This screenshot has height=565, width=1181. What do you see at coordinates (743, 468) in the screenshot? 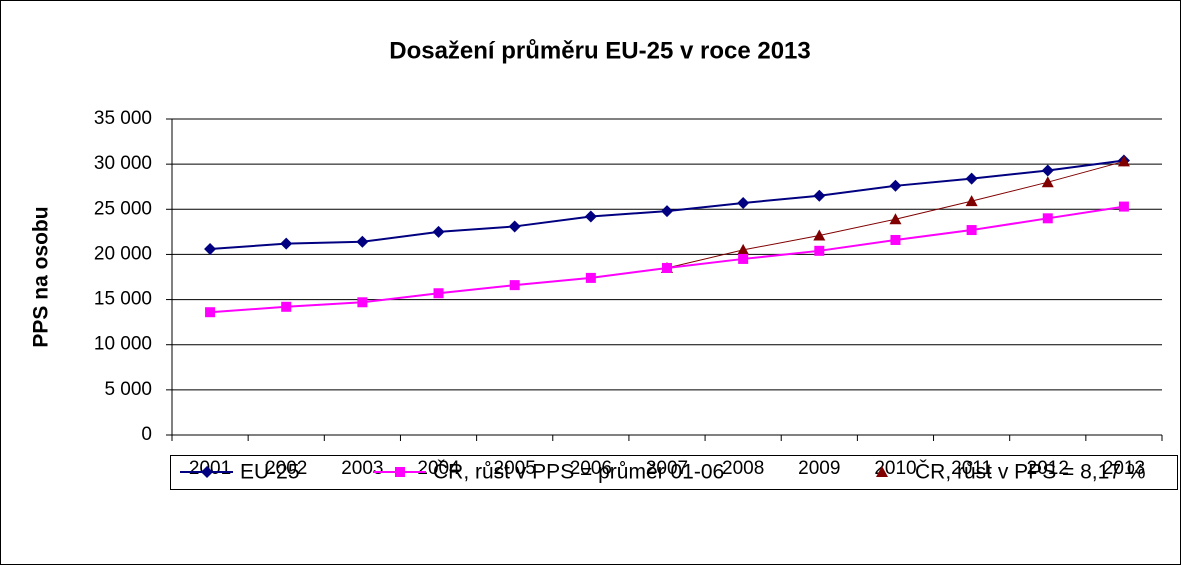
I see `x-tick-label: 2008` at bounding box center [743, 468].